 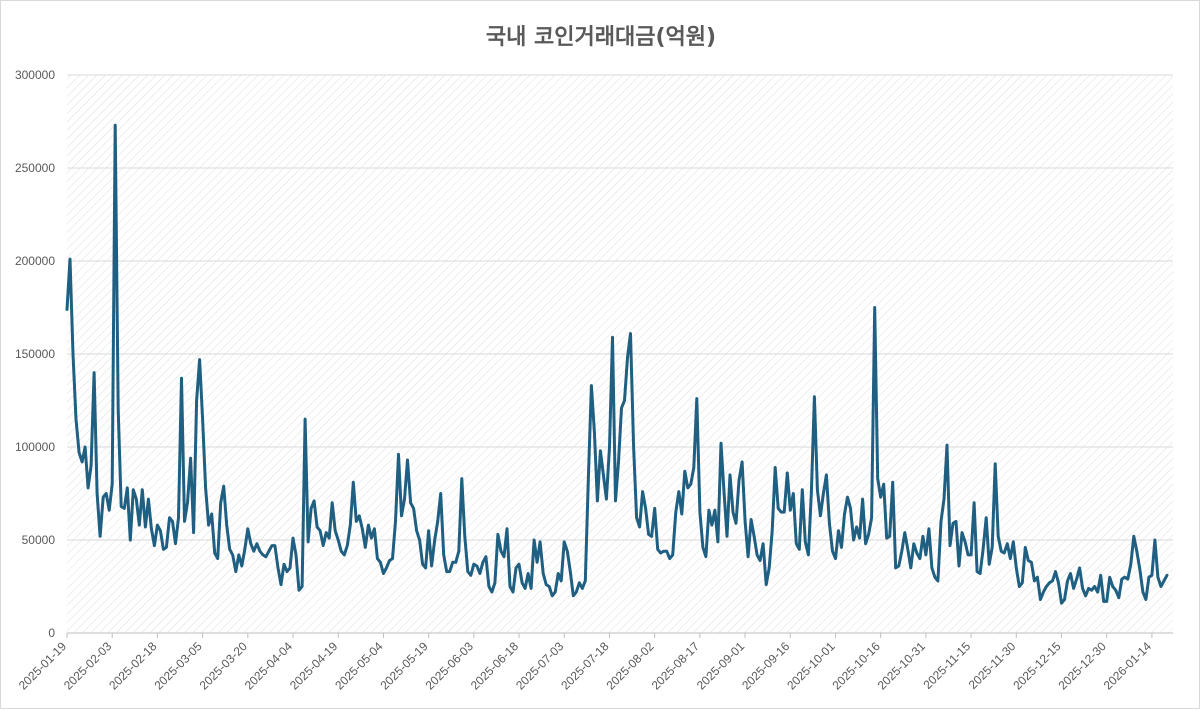 I want to click on x-tick-label: 2025-06-18, so click(x=495, y=666).